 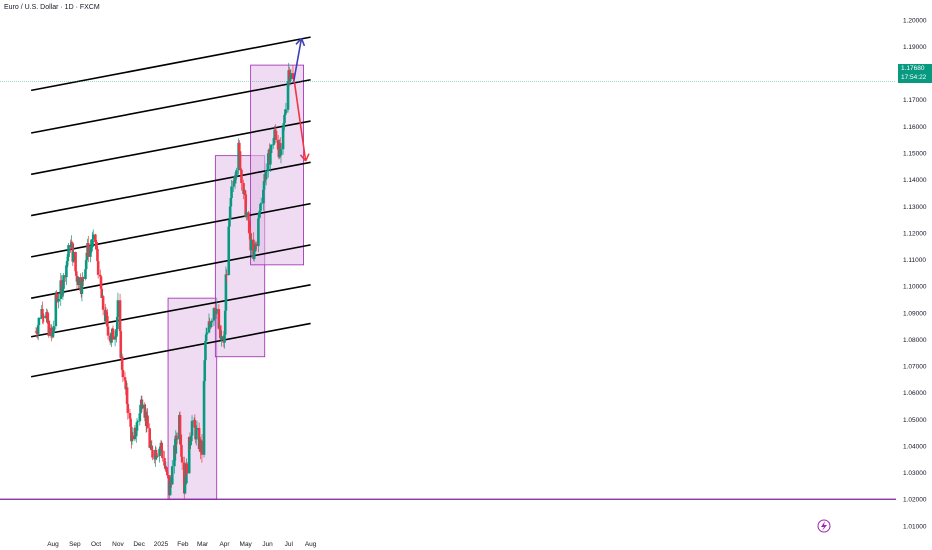 I want to click on x-tick-label: Jun, so click(x=267, y=544).